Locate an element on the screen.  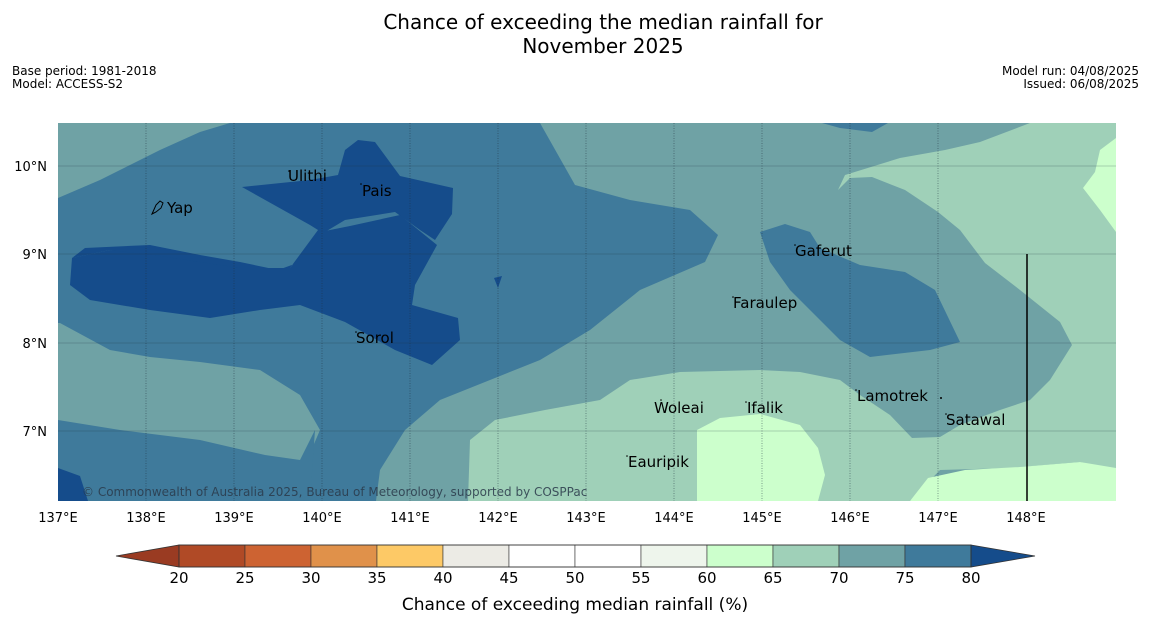
lat-tick: 8°N is located at coordinates (35, 344).